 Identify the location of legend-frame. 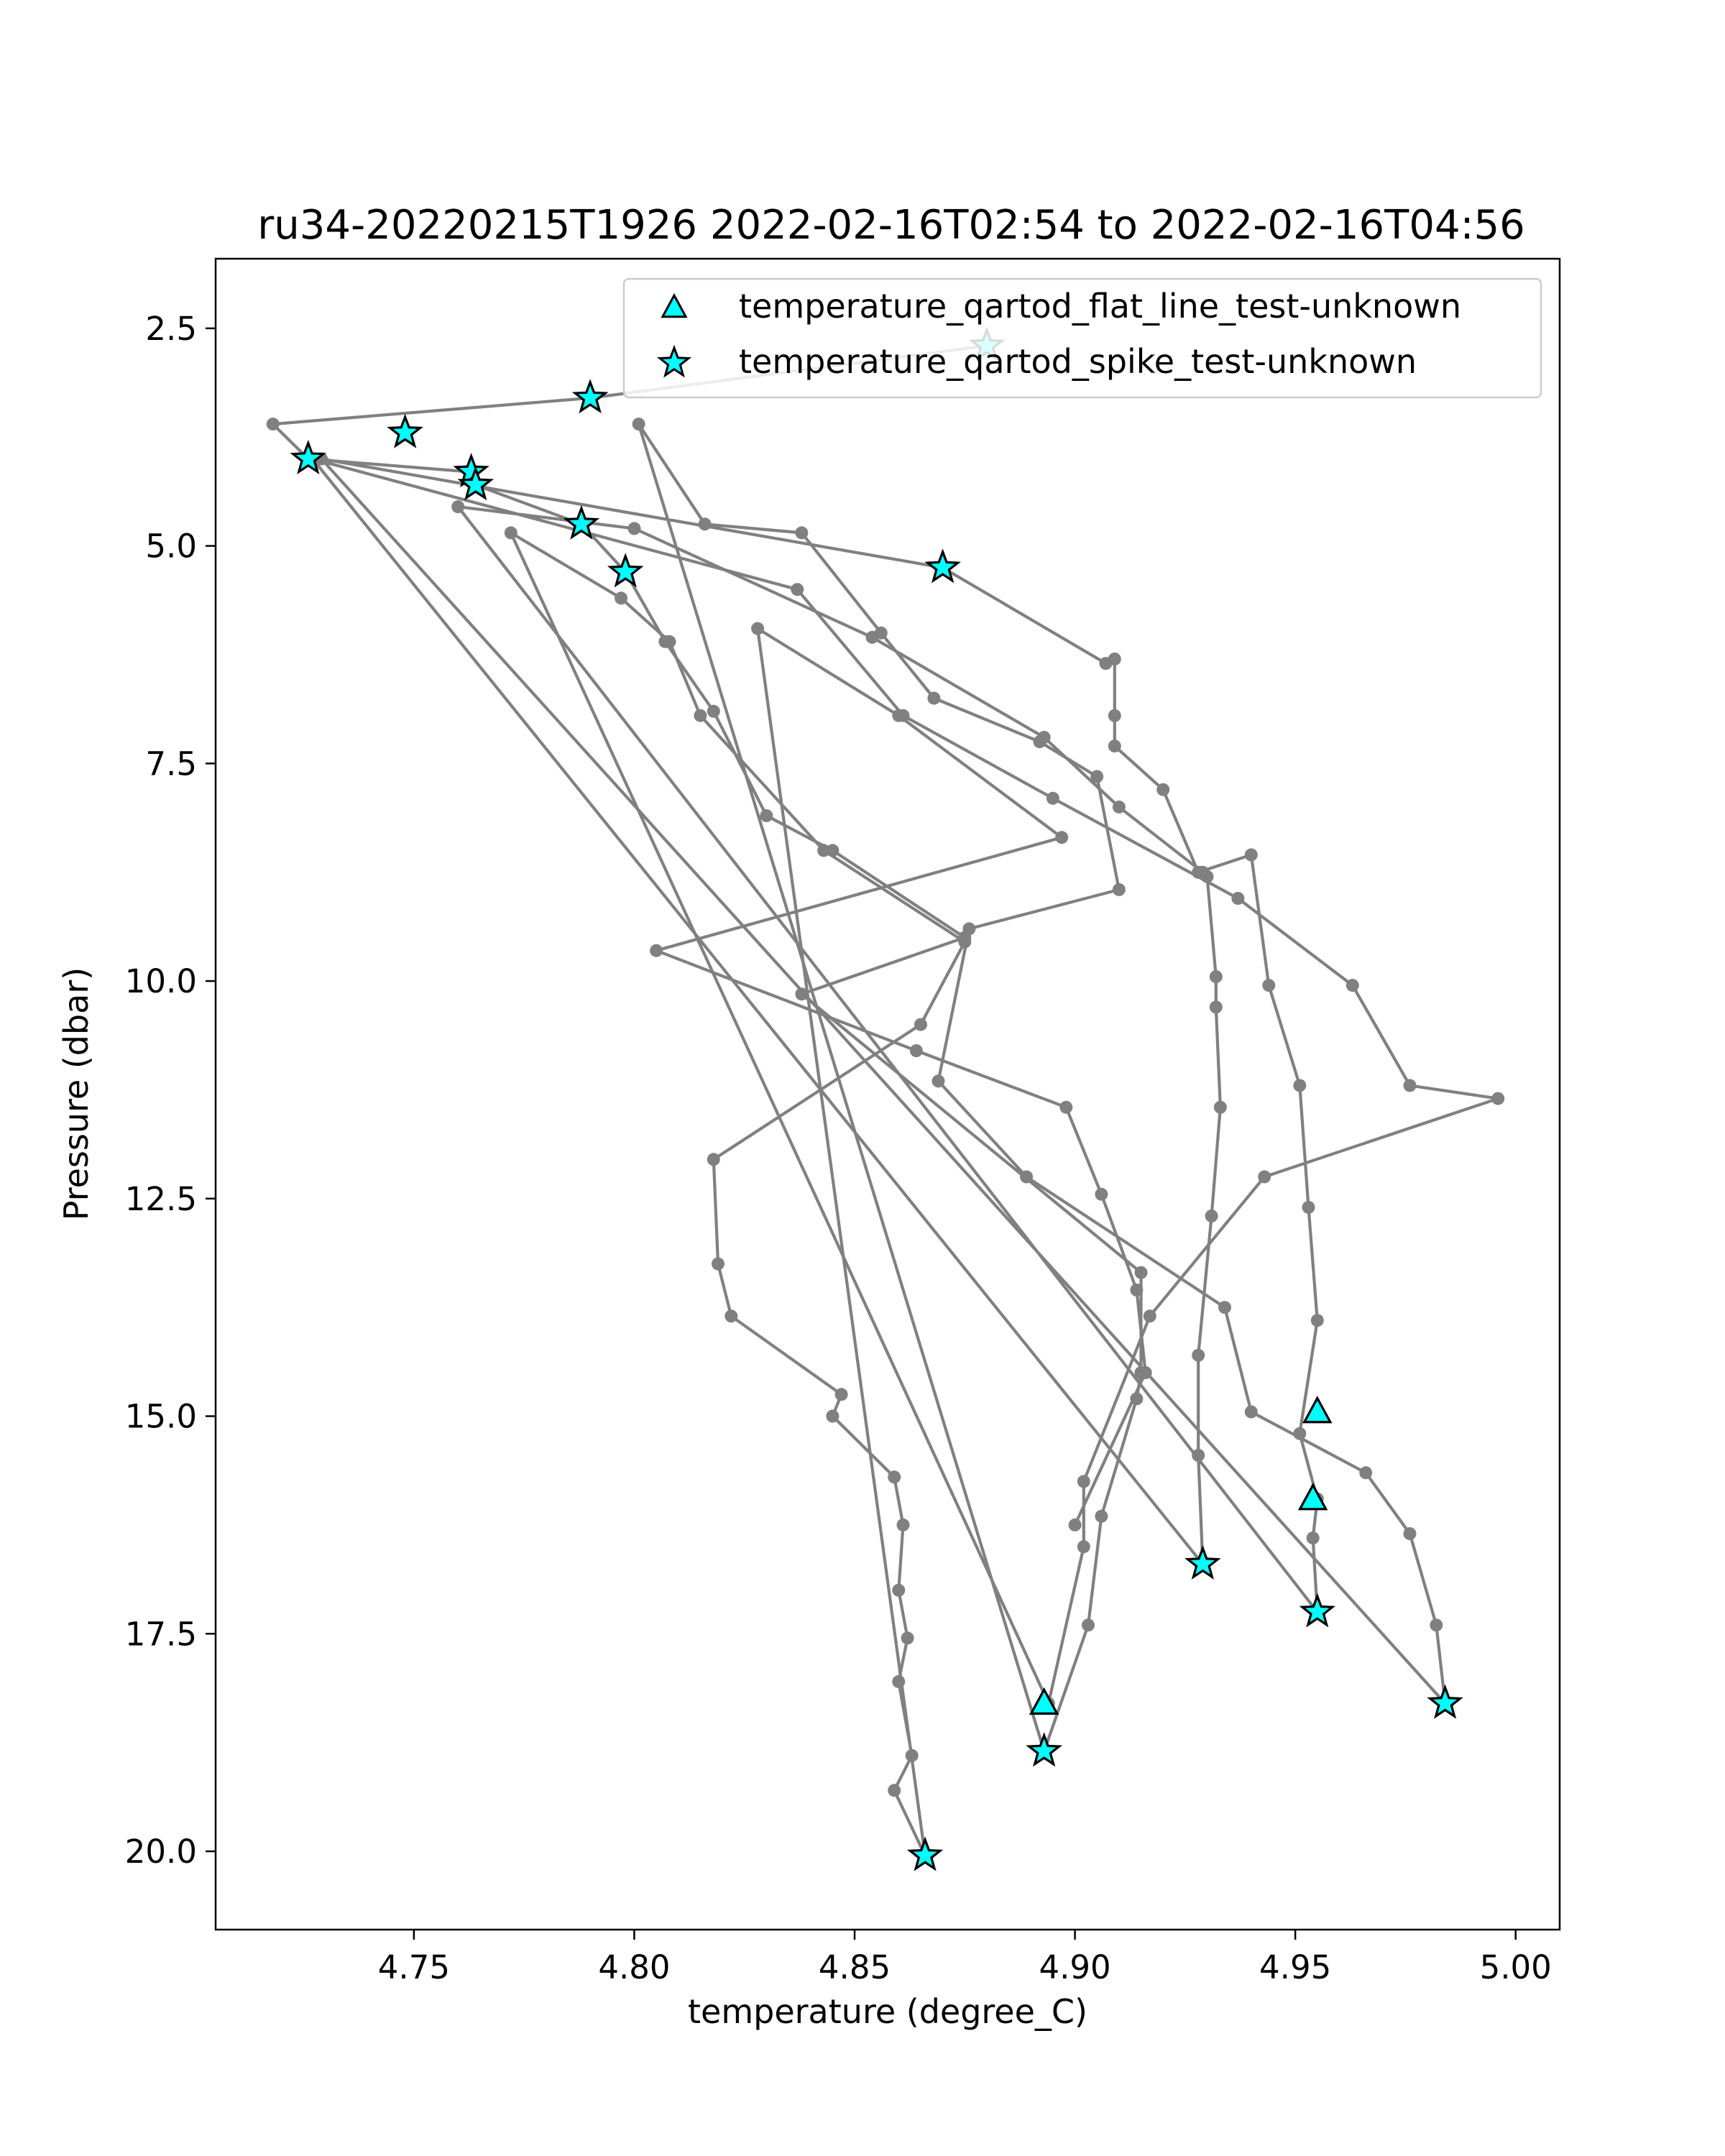
(1082, 338).